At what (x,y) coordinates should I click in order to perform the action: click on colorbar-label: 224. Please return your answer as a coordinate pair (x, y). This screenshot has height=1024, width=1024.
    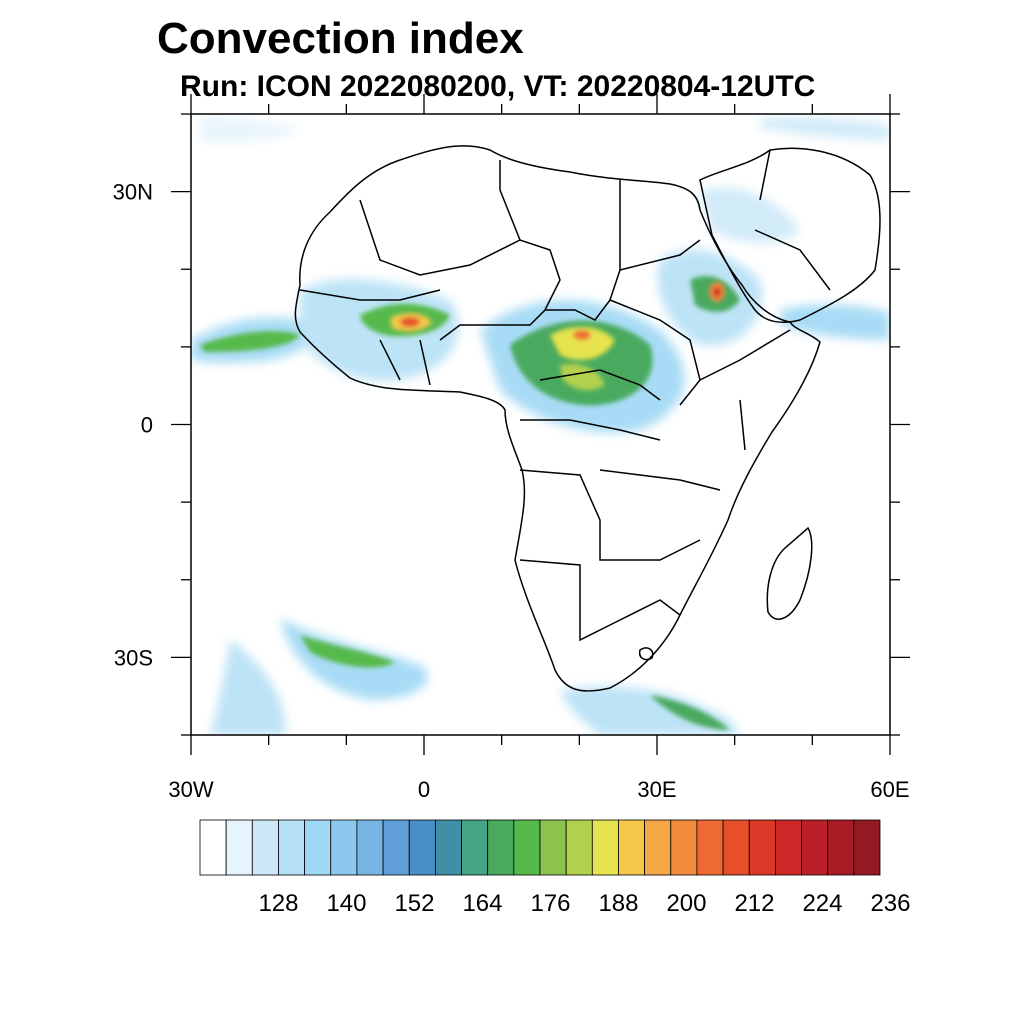
    Looking at the image, I should click on (822, 903).